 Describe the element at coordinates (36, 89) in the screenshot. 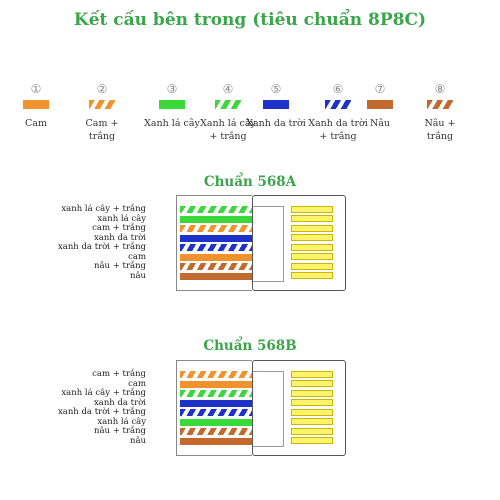

I see `legend-number: ①` at that location.